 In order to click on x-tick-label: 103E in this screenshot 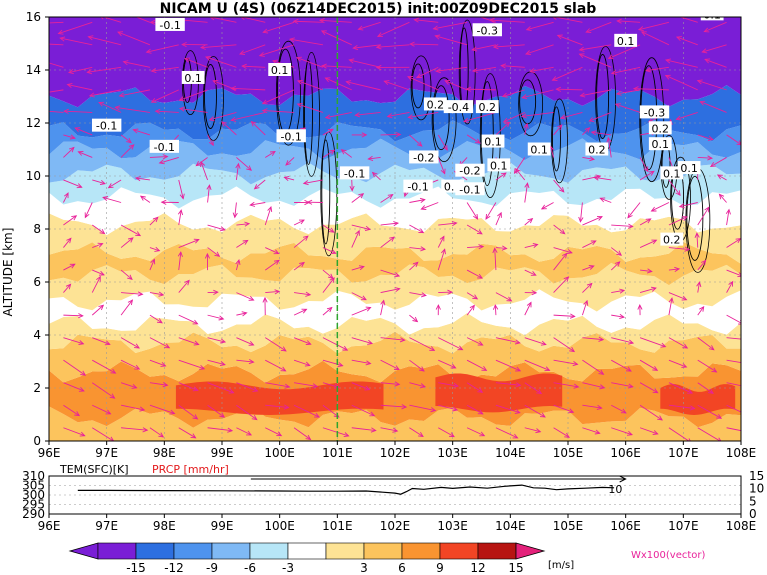, I will do `click(452, 453)`.